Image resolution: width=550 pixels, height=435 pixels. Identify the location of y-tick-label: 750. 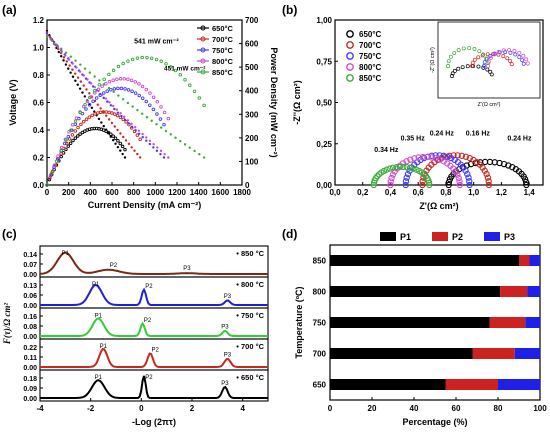
(320, 323).